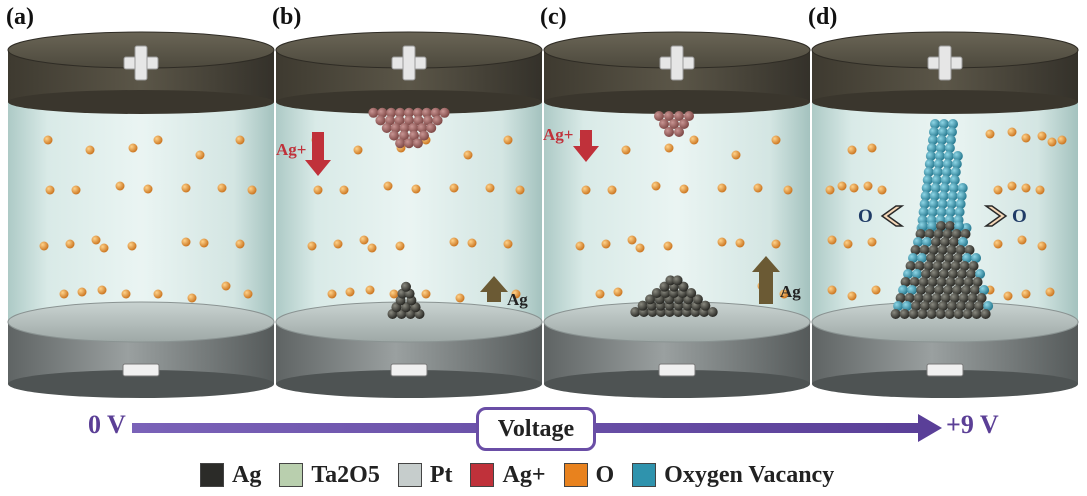 Image resolution: width=1087 pixels, height=496 pixels. I want to click on axis-end-label: +9 V, so click(972, 424).